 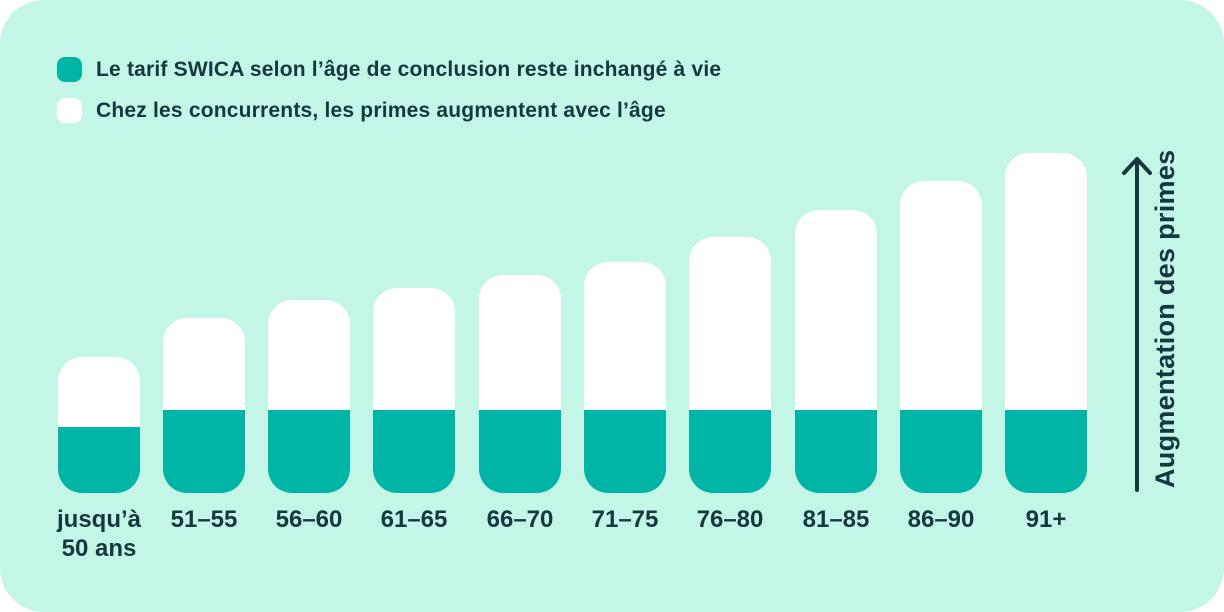 I want to click on x-axis-label-10: 91+, so click(x=1046, y=519).